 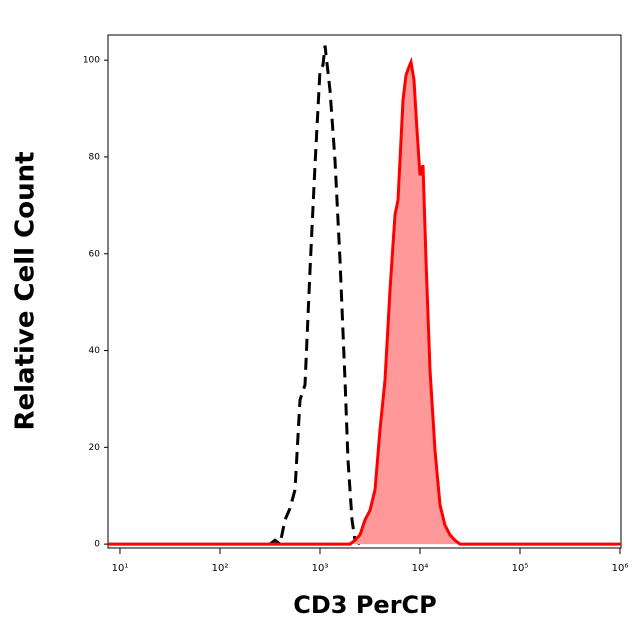 I want to click on y-tick-label: 80, so click(x=95, y=157).